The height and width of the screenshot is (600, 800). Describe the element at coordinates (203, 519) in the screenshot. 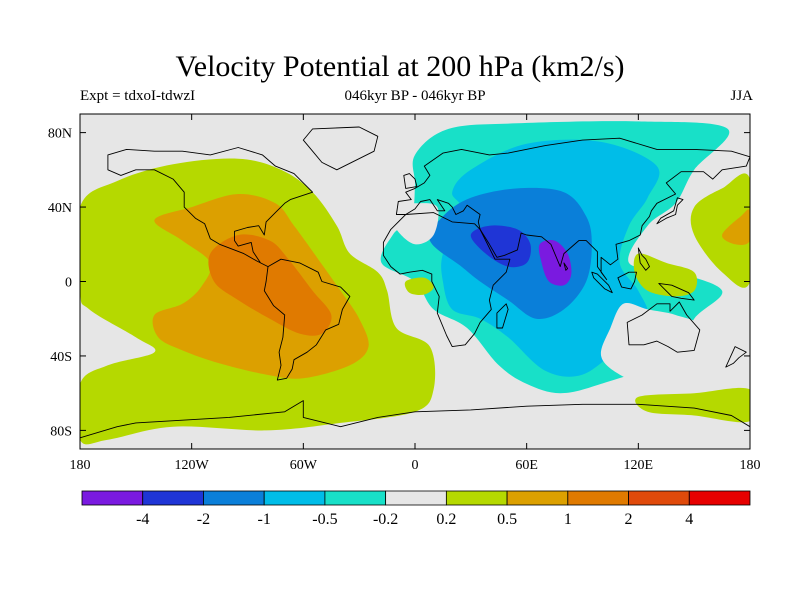

I see `colorbar-label: -2` at that location.